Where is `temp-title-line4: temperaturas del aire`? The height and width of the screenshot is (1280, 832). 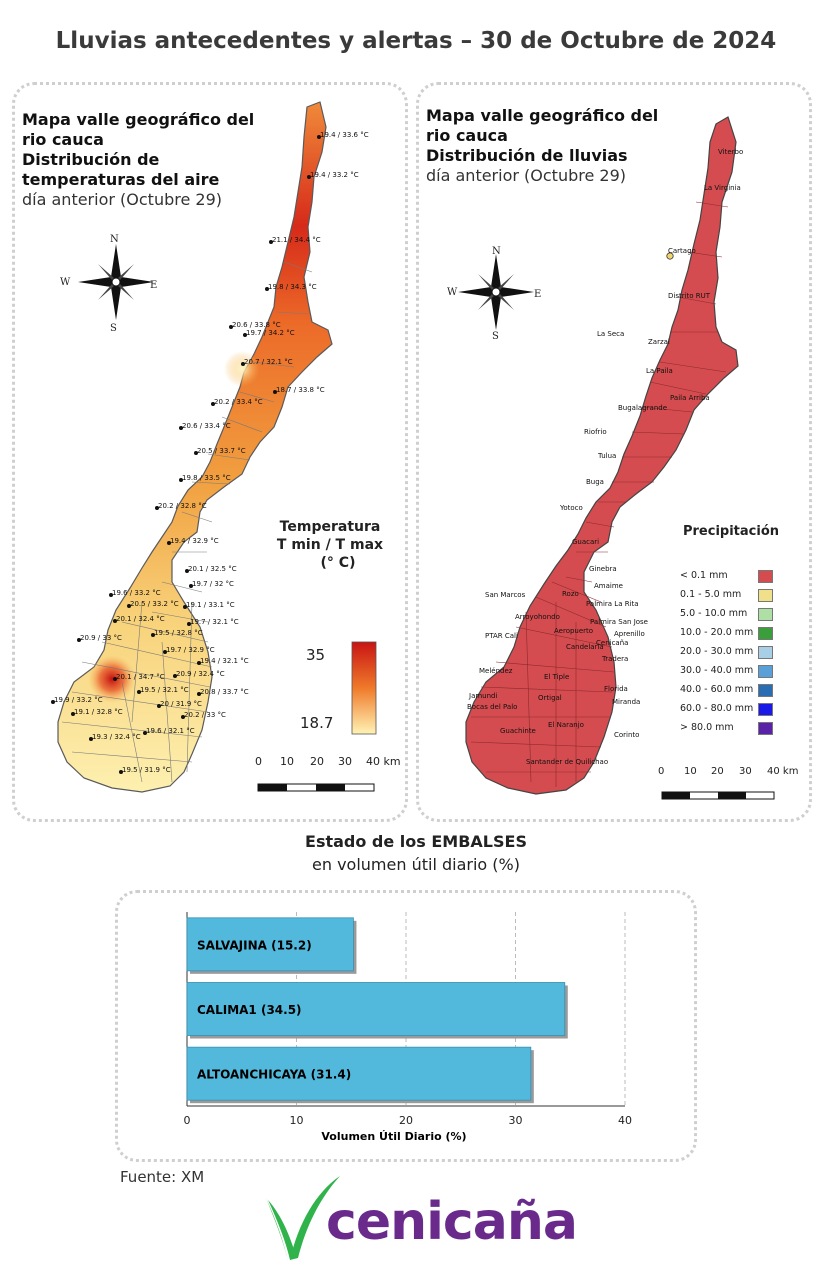 temp-title-line4: temperaturas del aire is located at coordinates (121, 179).